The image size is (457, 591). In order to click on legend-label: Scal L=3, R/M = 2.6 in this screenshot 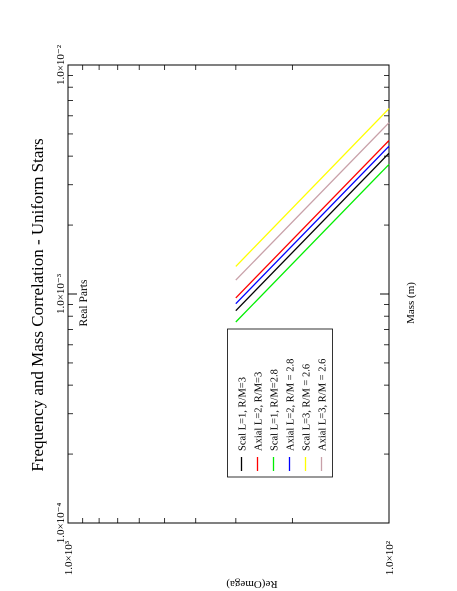, I will do `click(307, 407)`.